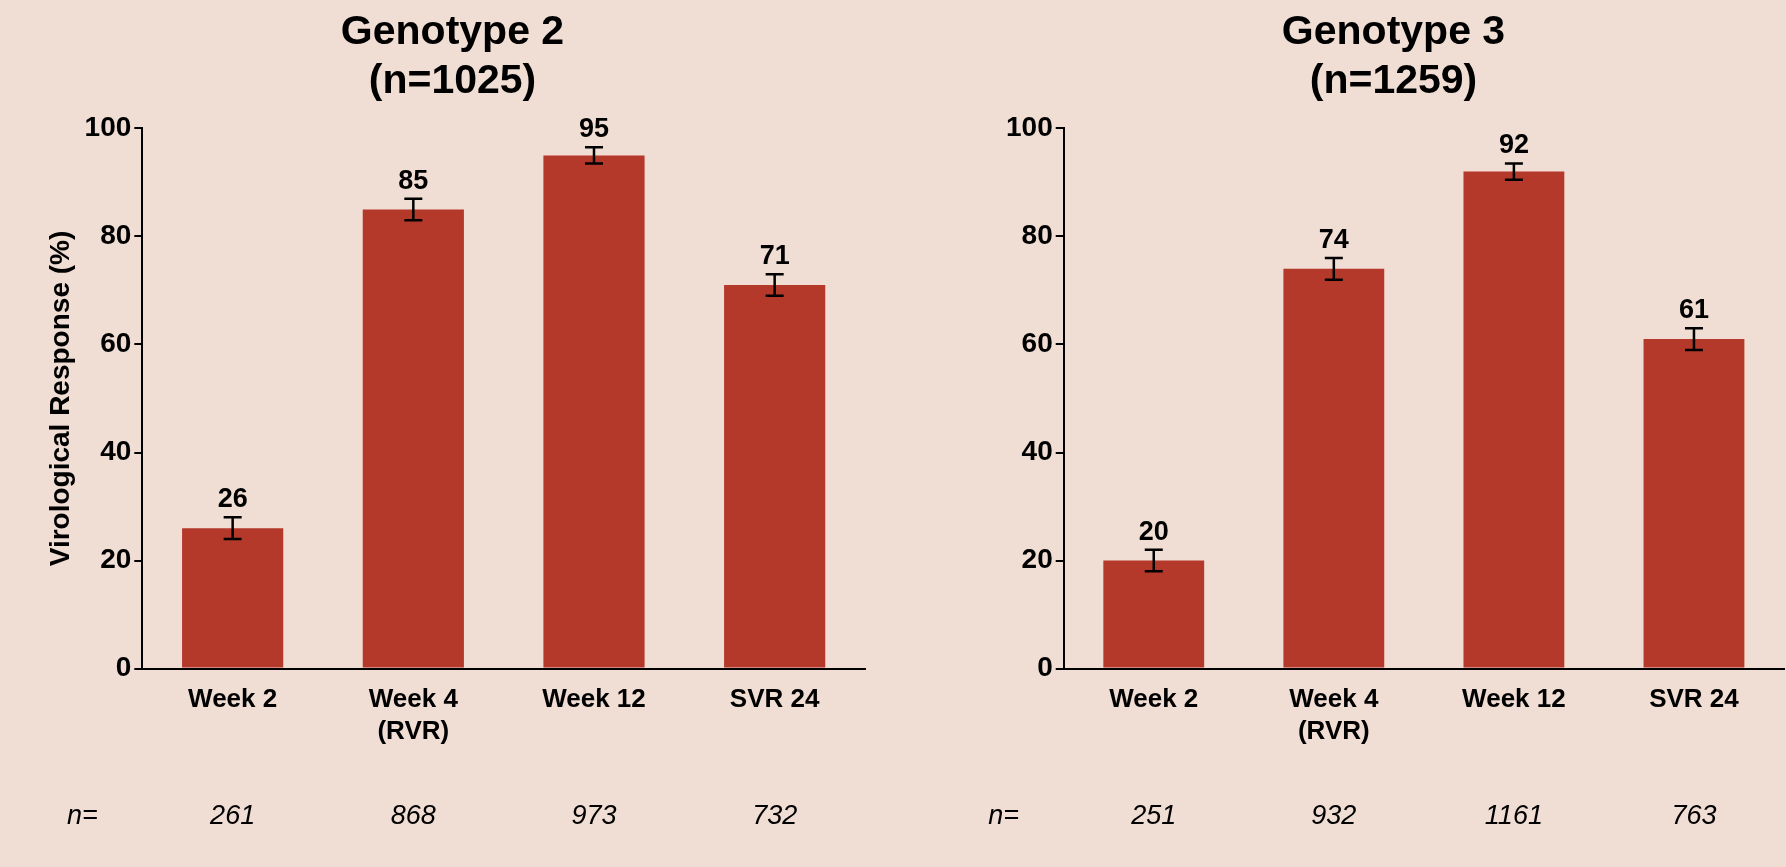  What do you see at coordinates (594, 815) in the screenshot?
I see `text: 973` at bounding box center [594, 815].